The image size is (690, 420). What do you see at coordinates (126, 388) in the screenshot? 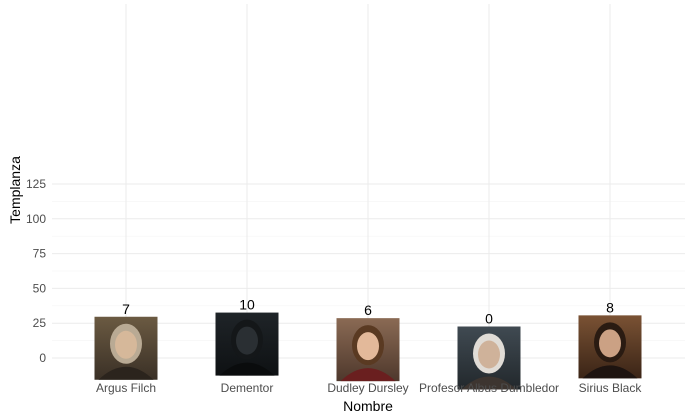
I see `x-tick-label: Argus Filch` at bounding box center [126, 388].